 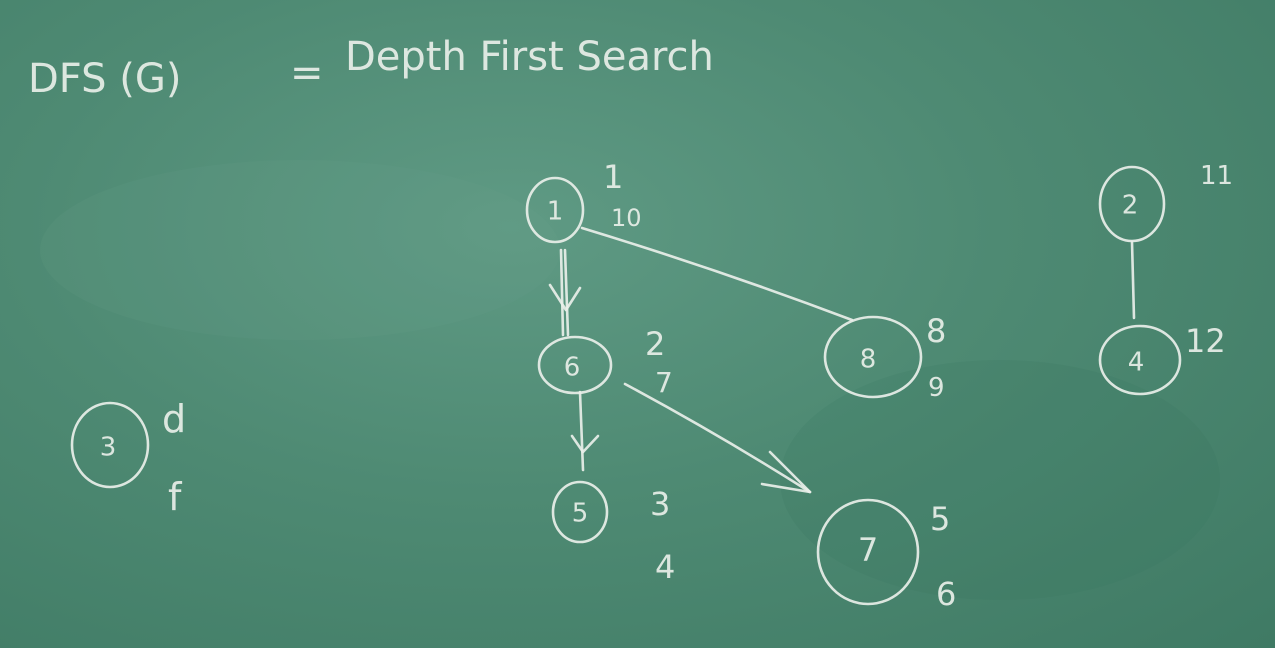 I want to click on node-7-circle, so click(x=868, y=552).